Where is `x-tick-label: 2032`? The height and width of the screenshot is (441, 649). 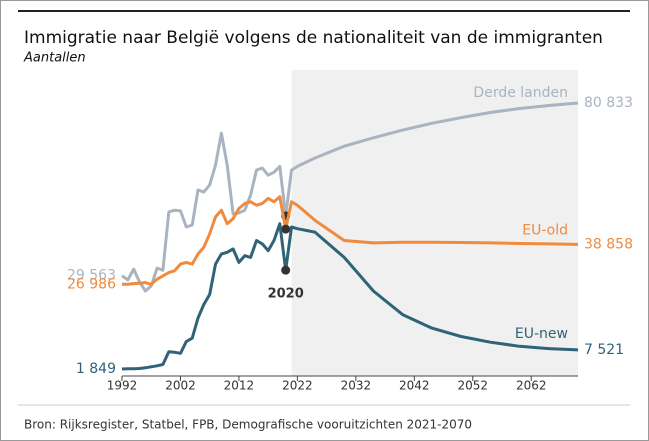 x-tick-label: 2032 is located at coordinates (356, 386).